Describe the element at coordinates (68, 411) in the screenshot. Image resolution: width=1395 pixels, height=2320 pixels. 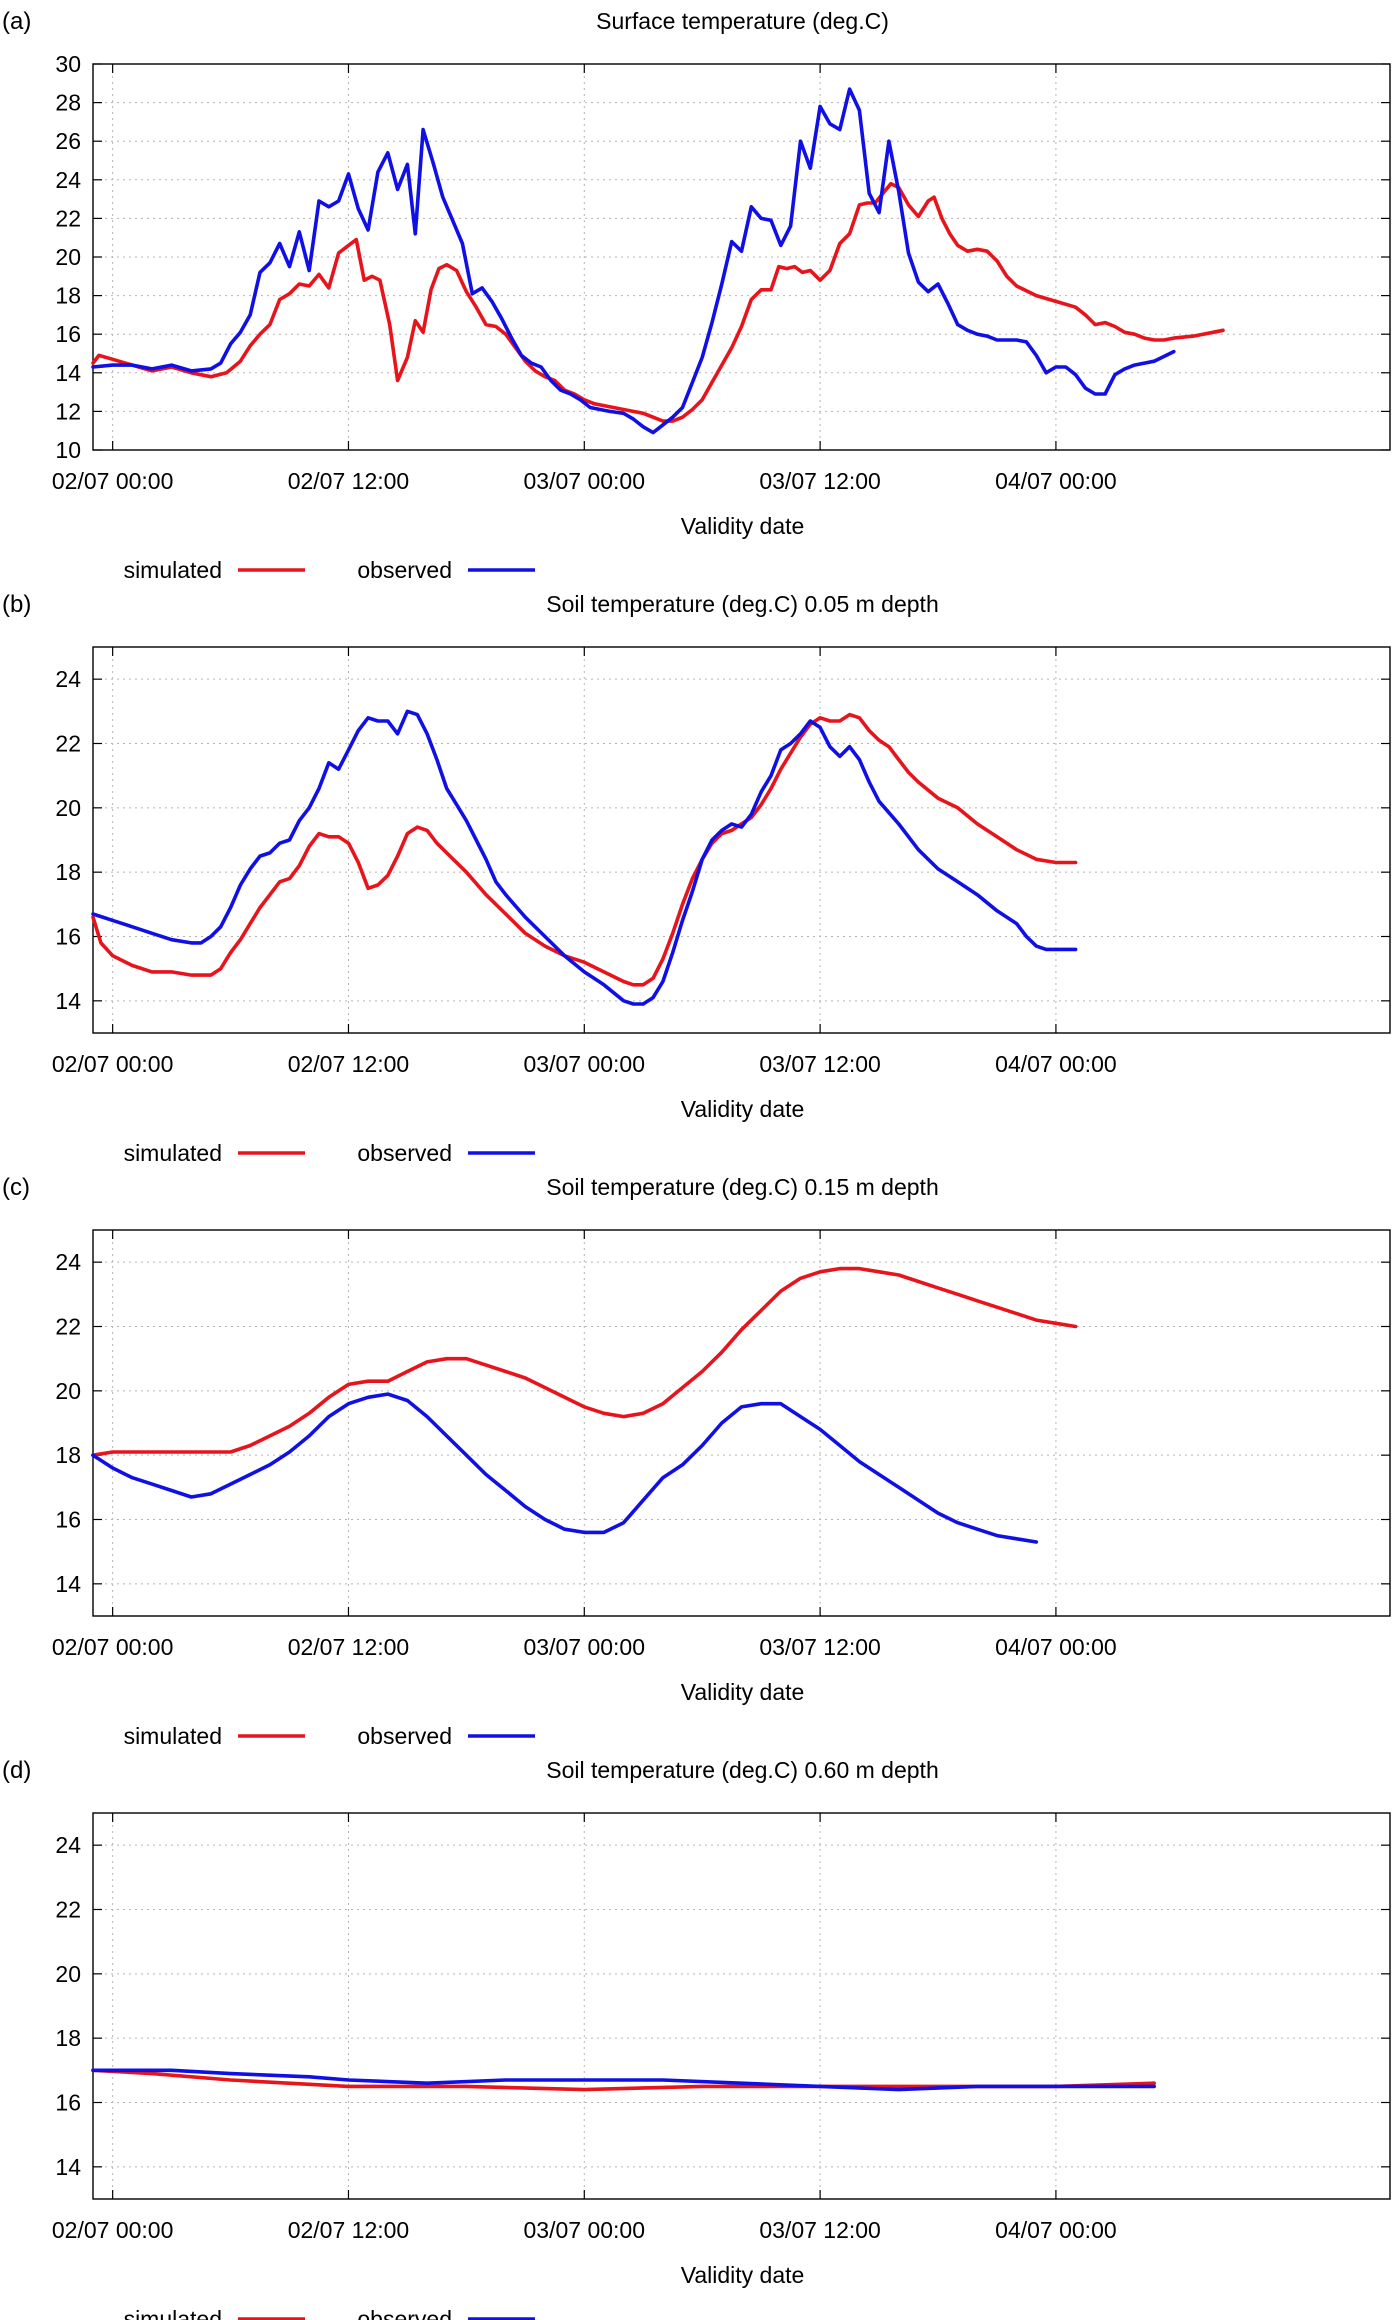
I see `y-tick-label: 12` at that location.